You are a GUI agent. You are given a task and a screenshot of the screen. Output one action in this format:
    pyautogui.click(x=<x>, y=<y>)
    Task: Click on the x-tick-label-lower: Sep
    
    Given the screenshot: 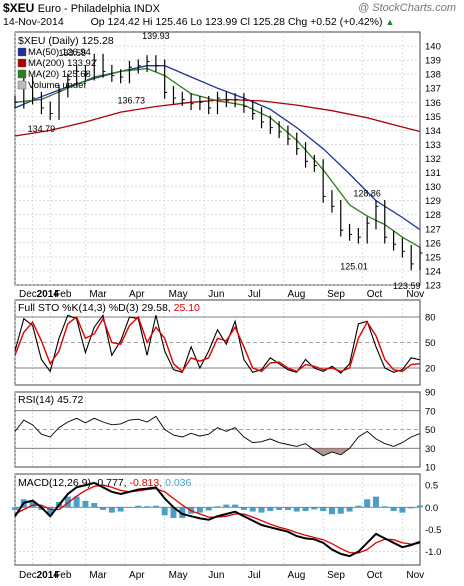 What is the action you would take?
    pyautogui.click(x=336, y=575)
    